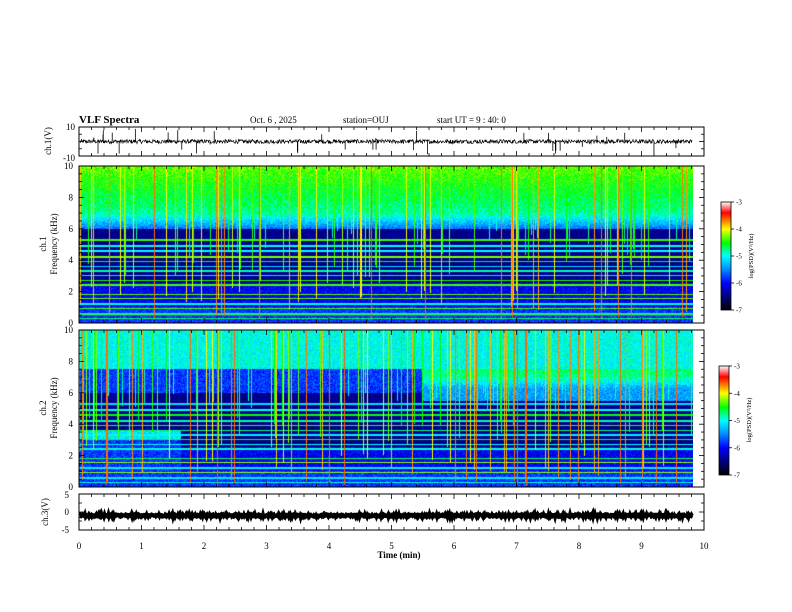 The image size is (792, 612). I want to click on ch1-colorbar: -3 -4 -5 -6 -7 log(PSD)(V²/Hz), so click(737, 257).